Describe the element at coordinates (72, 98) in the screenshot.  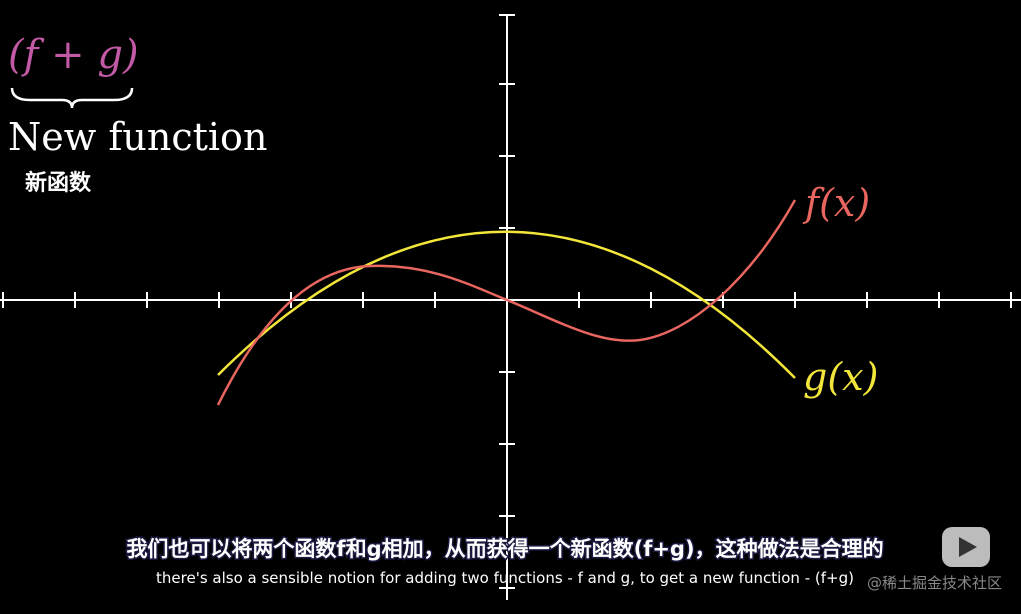
I see `brace` at that location.